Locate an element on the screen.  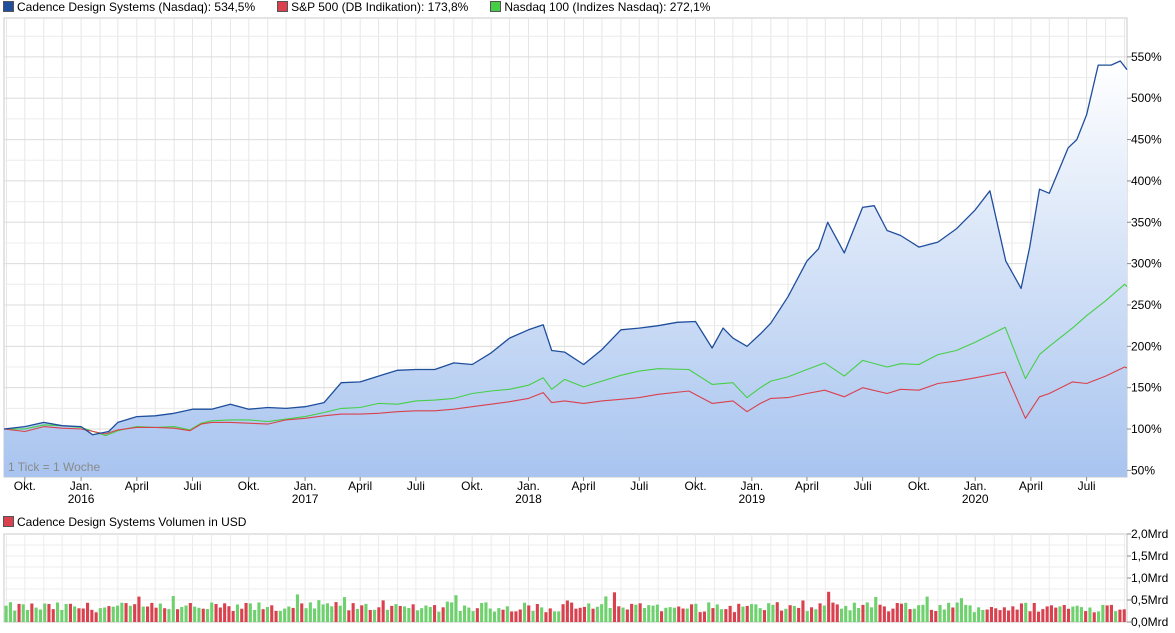
x-year-label: 2019 is located at coordinates (751, 499).